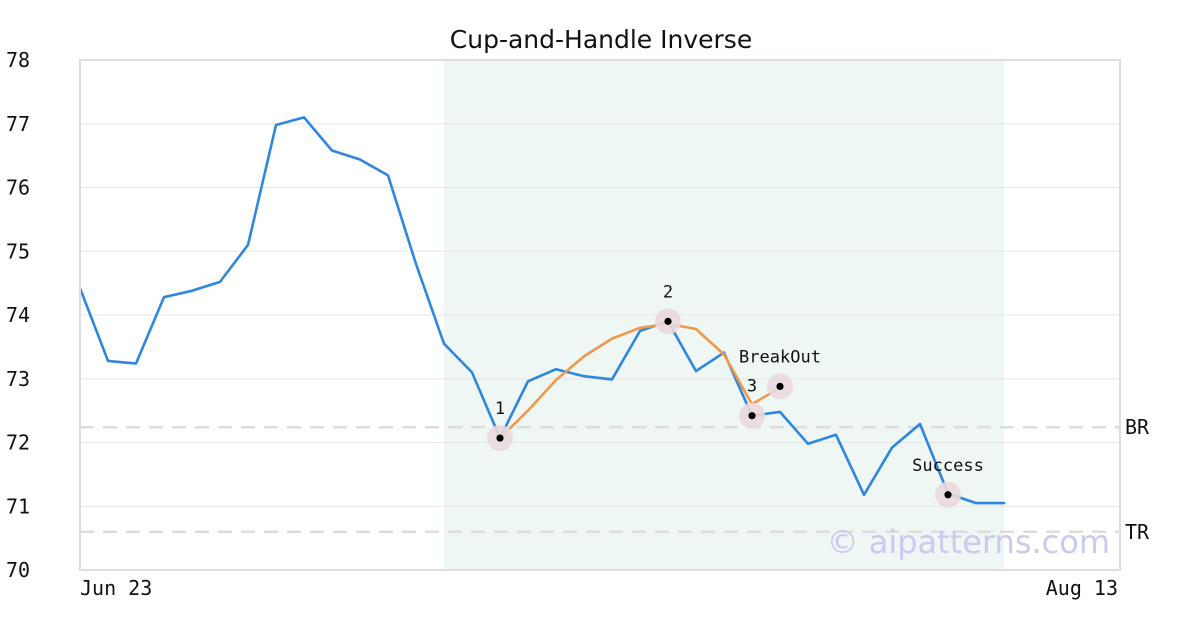 This screenshot has height=630, width=1200. I want to click on y-tick-label: 71, so click(18, 506).